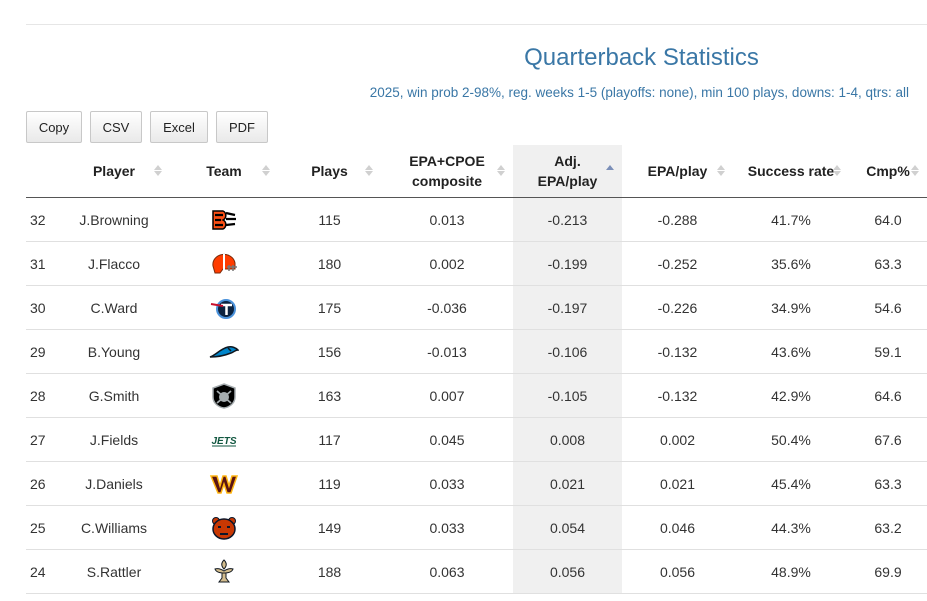  What do you see at coordinates (329, 307) in the screenshot?
I see `plays-cell: 175` at bounding box center [329, 307].